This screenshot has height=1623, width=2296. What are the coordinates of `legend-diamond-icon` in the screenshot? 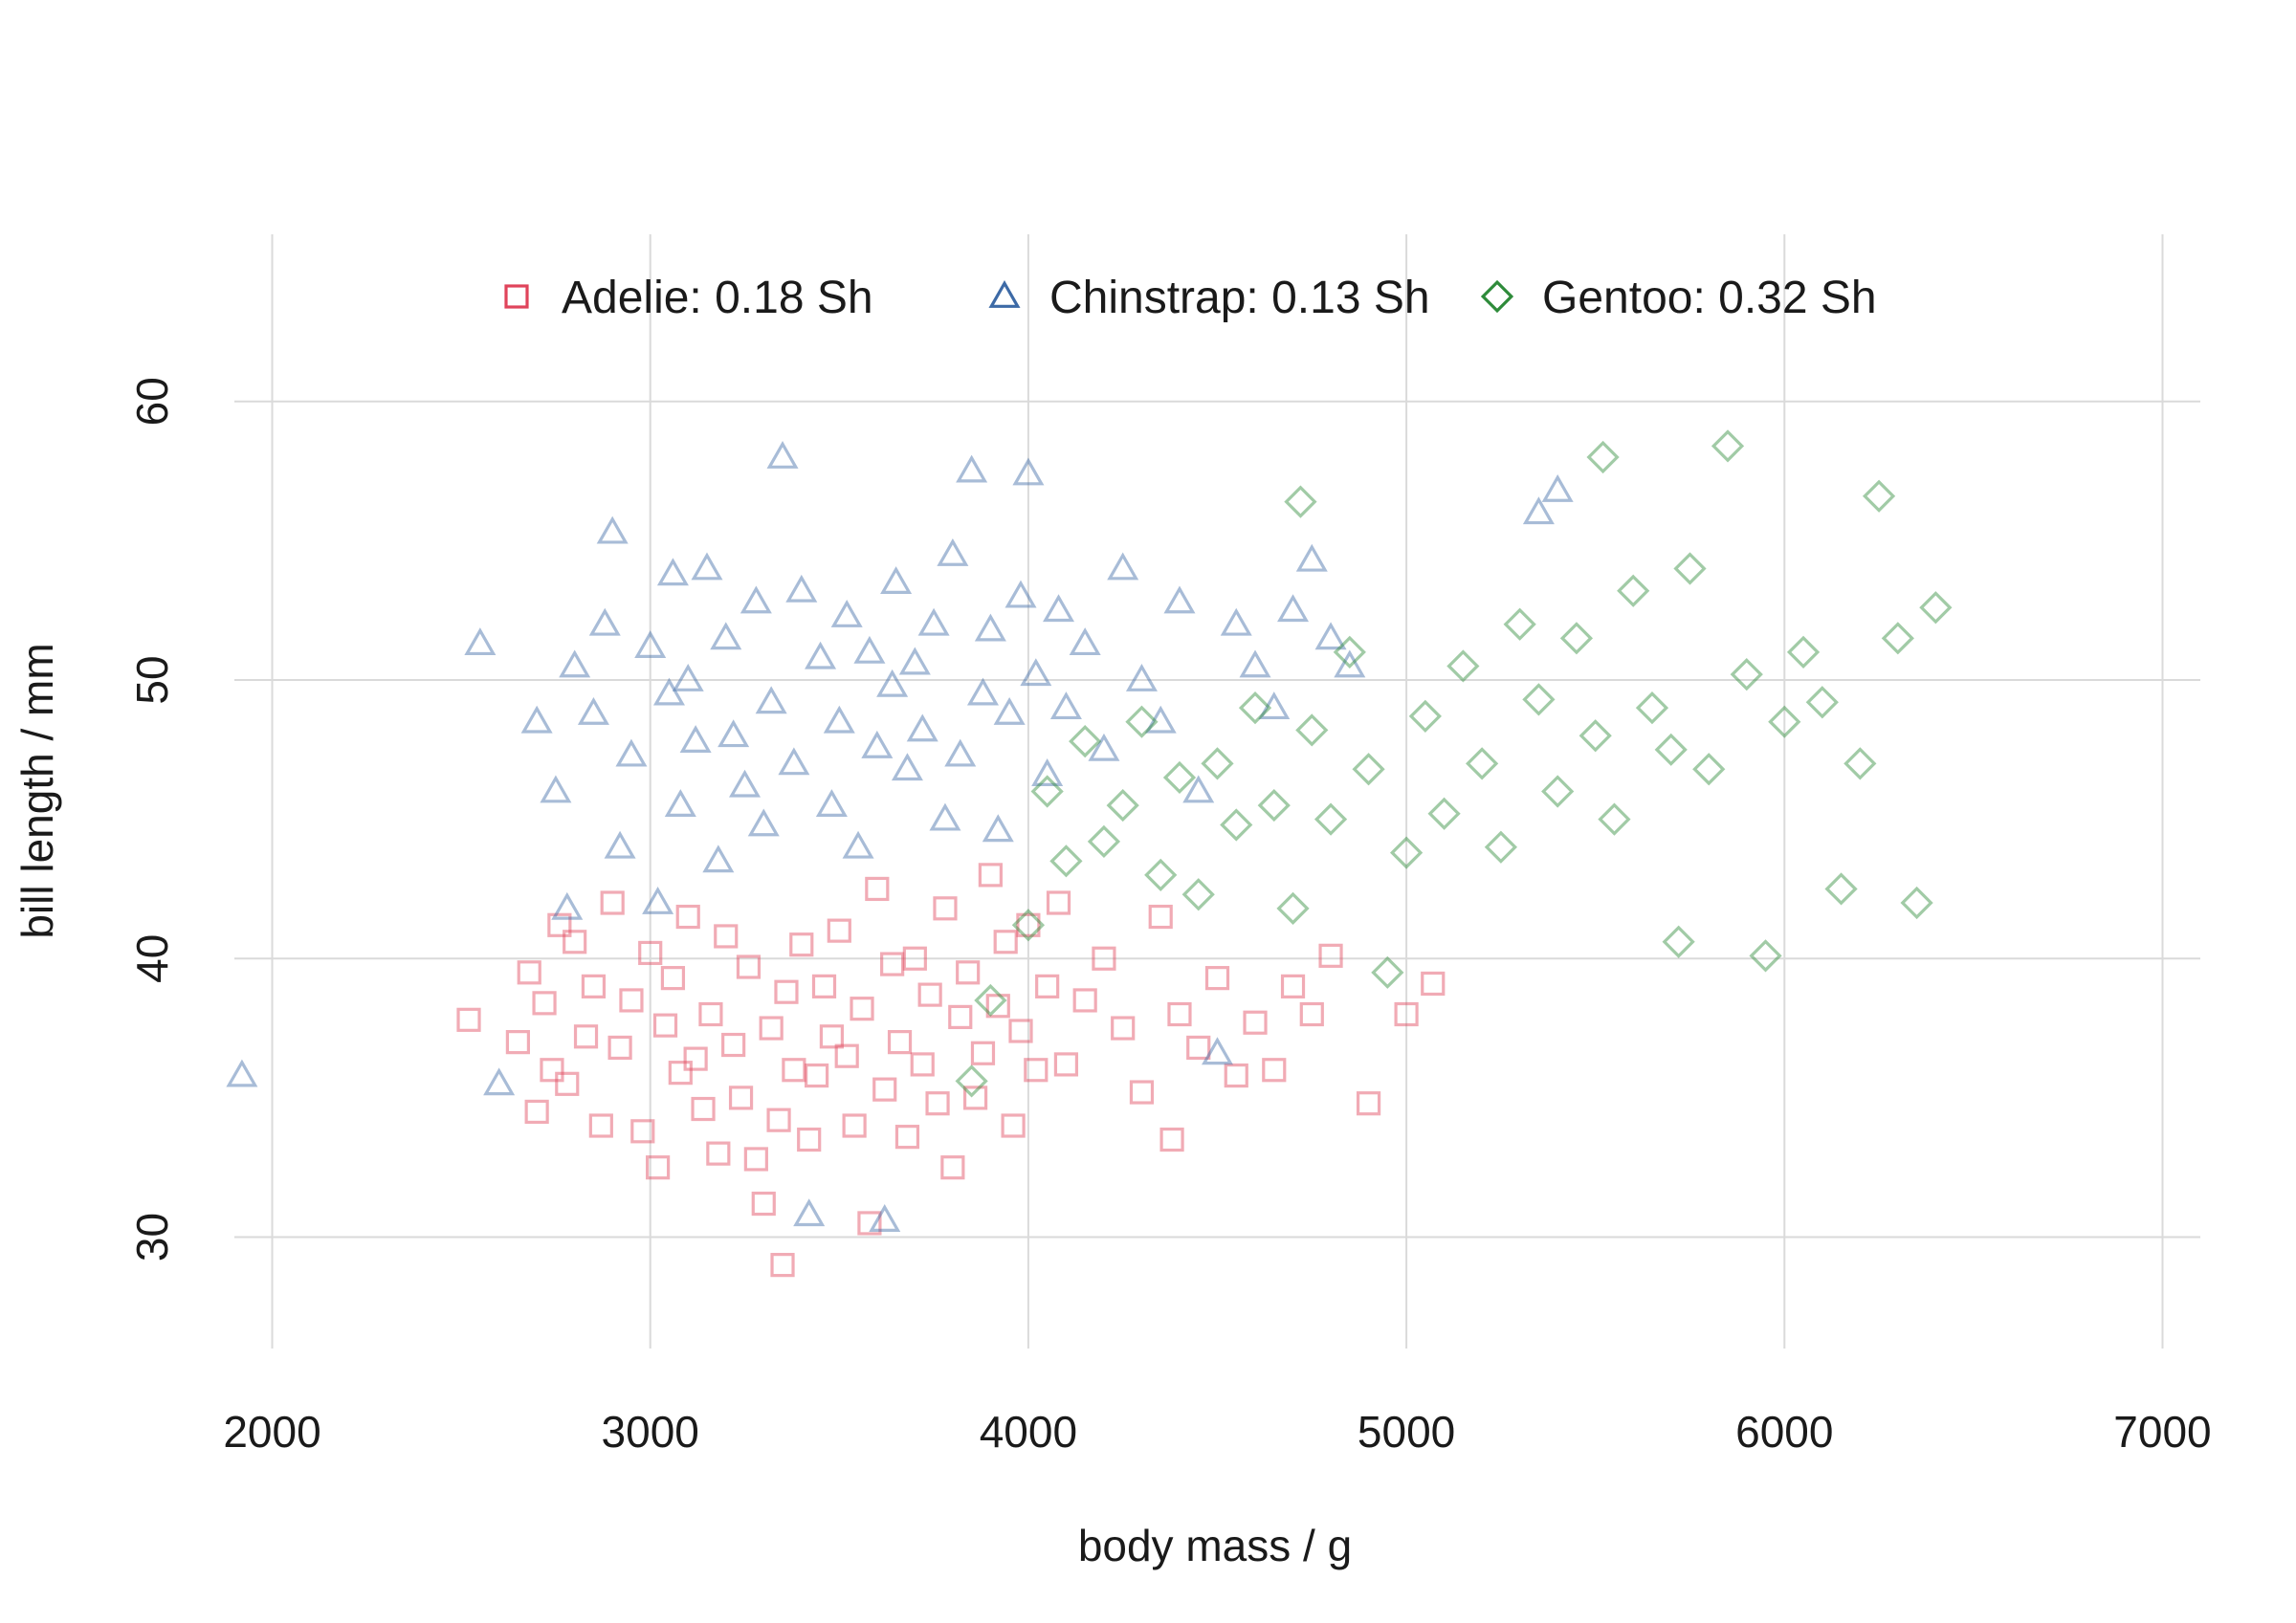 It's located at (1497, 297).